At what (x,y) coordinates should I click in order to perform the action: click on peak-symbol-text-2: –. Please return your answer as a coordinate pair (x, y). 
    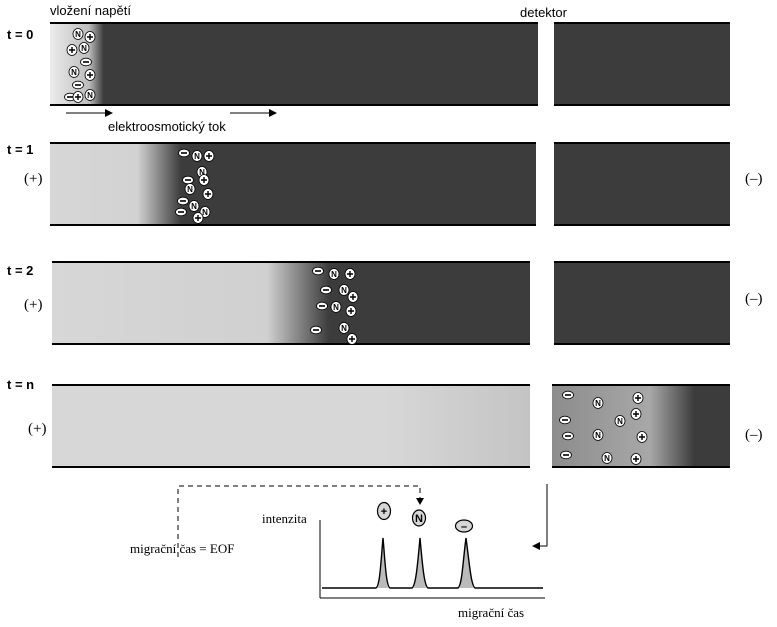
    Looking at the image, I should click on (464, 527).